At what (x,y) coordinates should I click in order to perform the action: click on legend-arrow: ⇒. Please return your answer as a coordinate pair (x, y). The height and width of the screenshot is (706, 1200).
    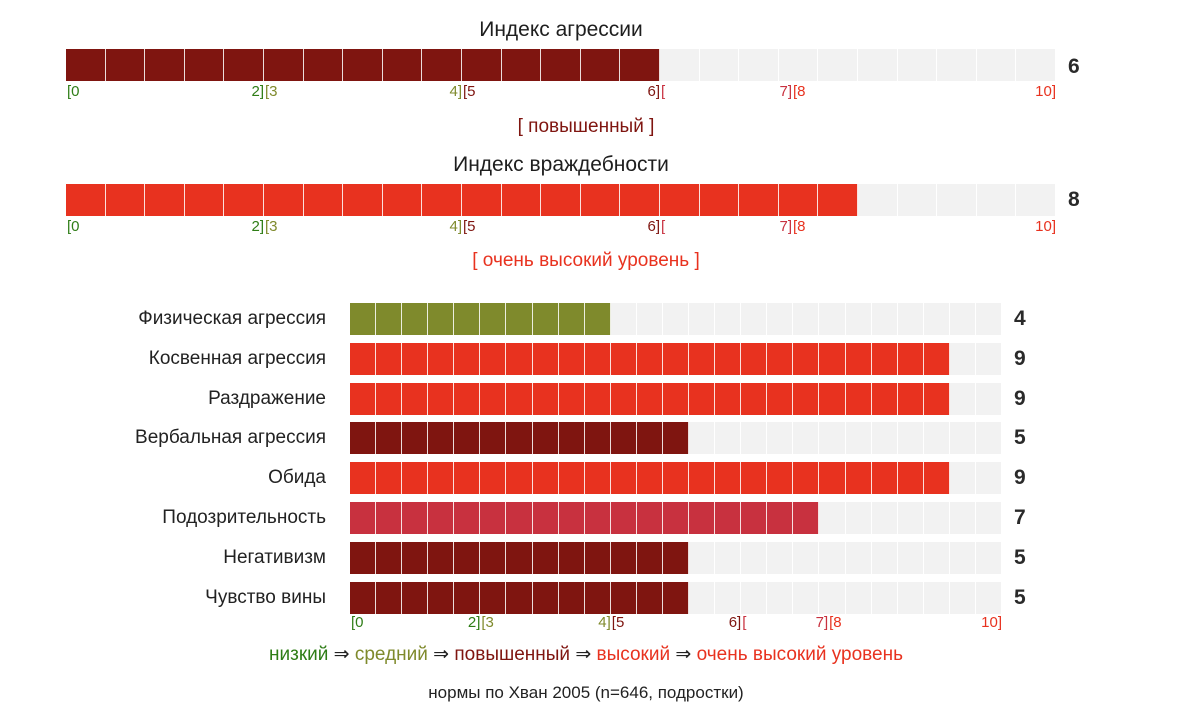
    Looking at the image, I should click on (583, 654).